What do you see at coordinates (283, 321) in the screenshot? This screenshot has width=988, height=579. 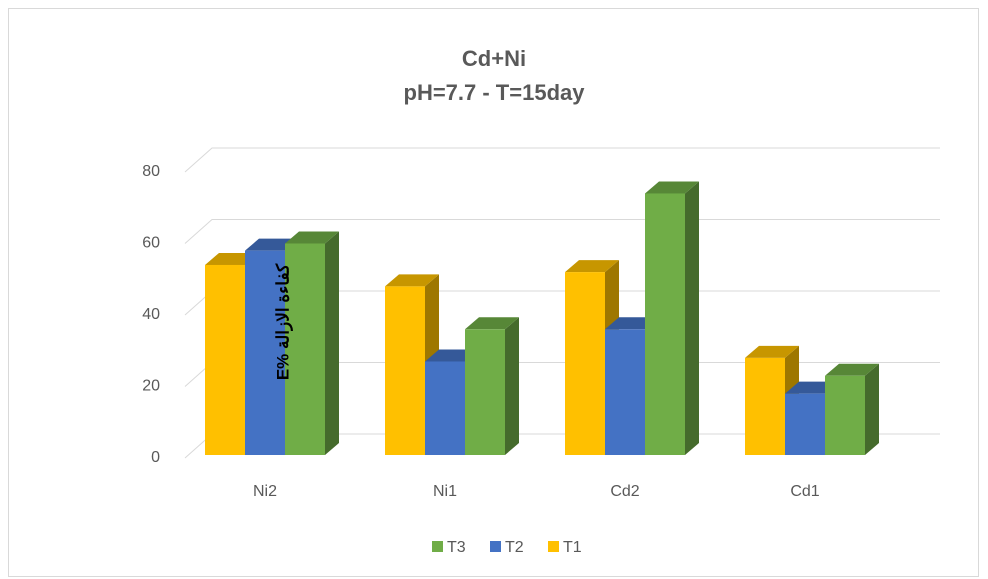 I see `y-axis-label: E% كفاءة الازالة` at bounding box center [283, 321].